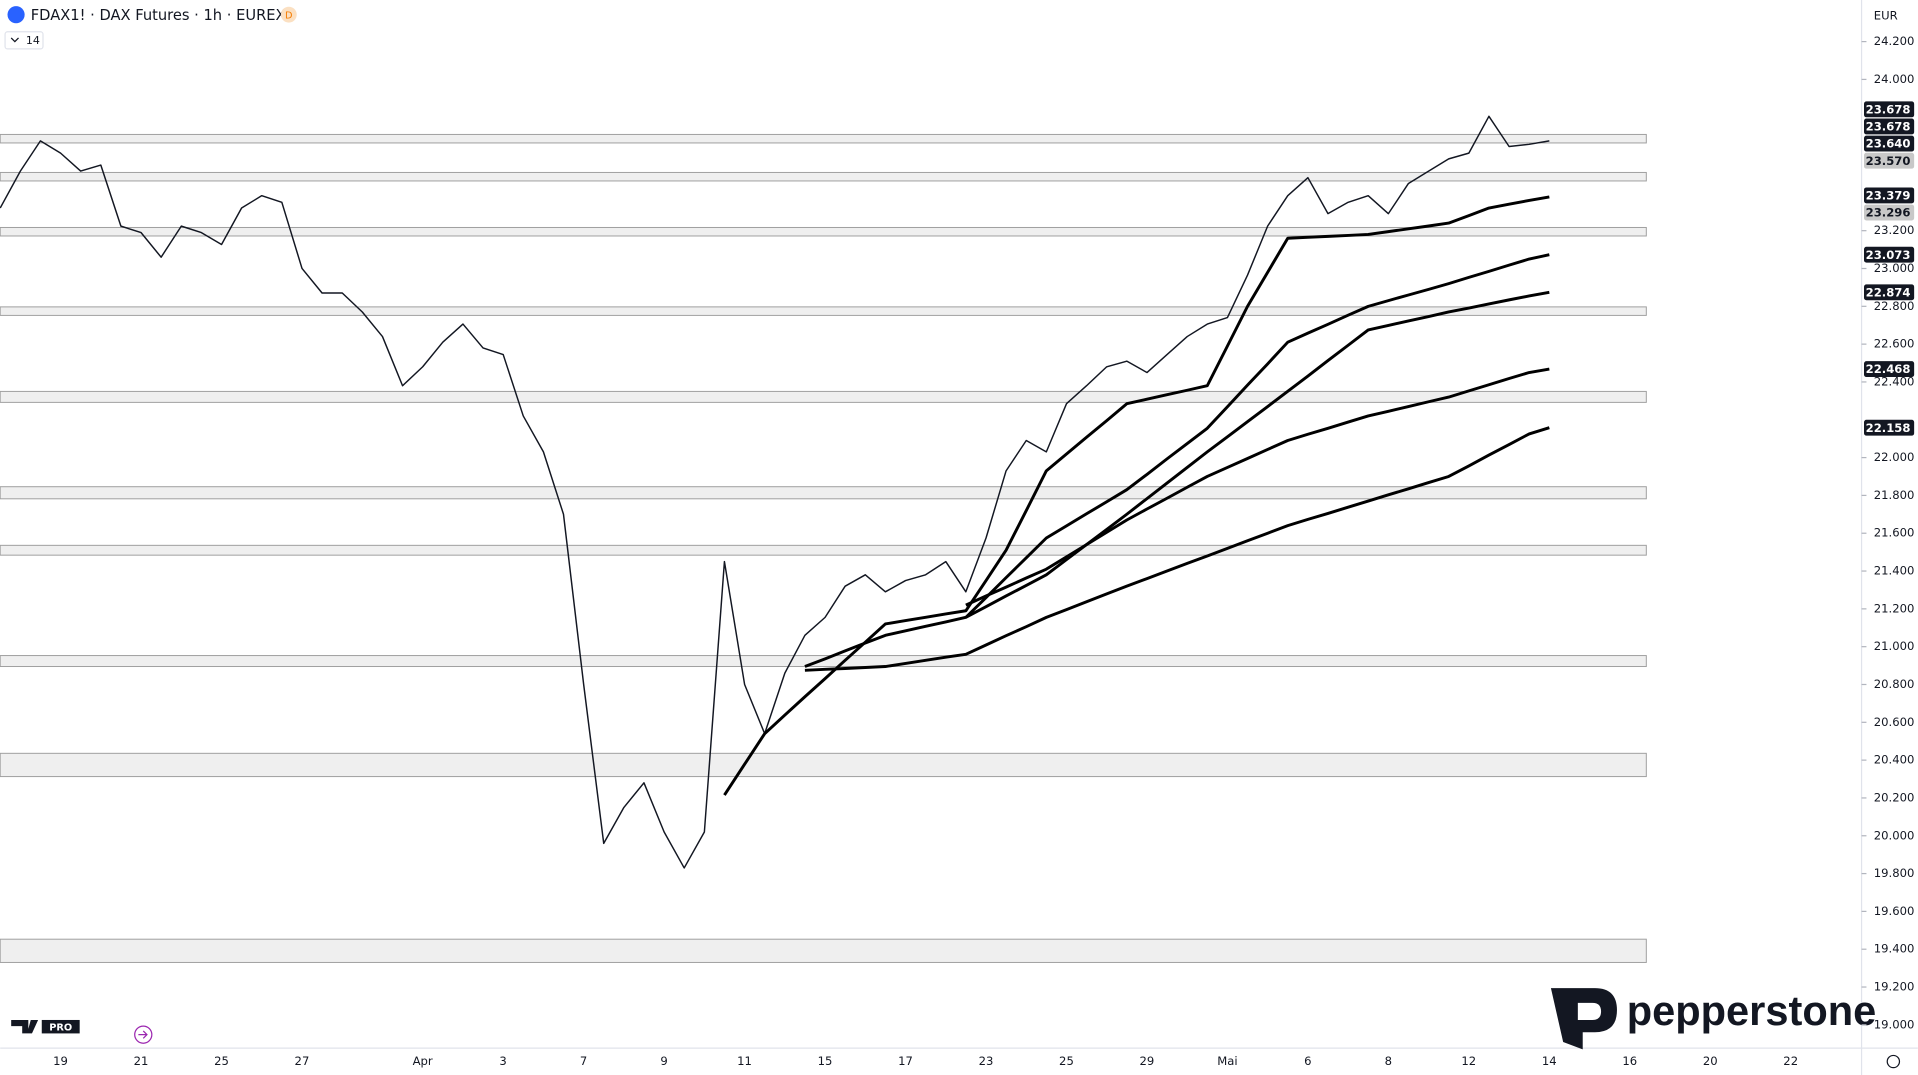 Image resolution: width=1918 pixels, height=1075 pixels. I want to click on price-badge-label: 22.874, so click(1888, 292).